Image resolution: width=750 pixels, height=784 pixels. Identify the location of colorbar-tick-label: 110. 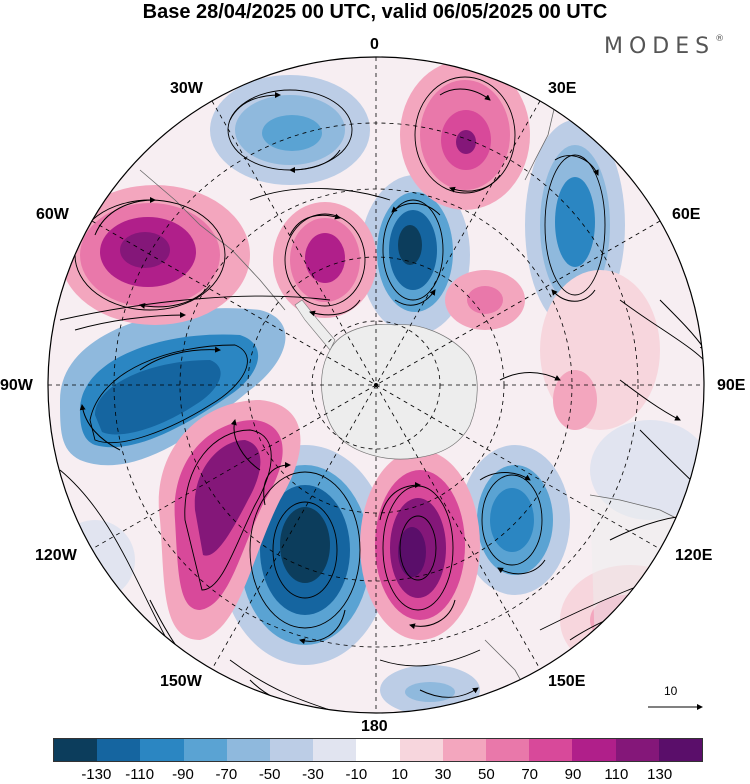
(616, 774).